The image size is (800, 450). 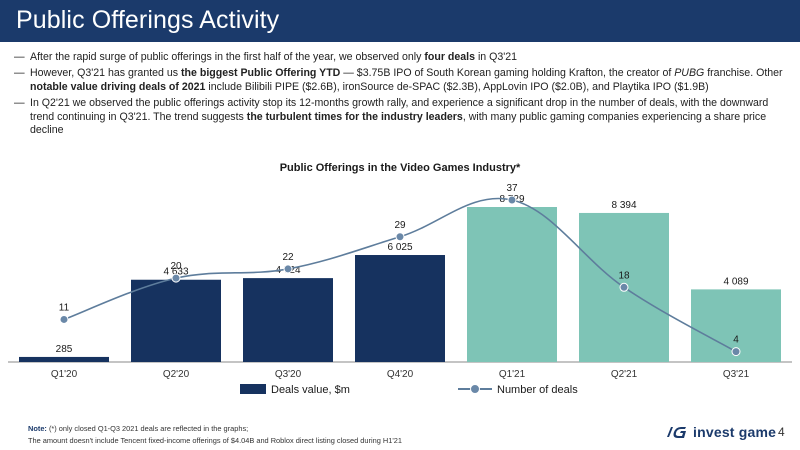 What do you see at coordinates (148, 20) in the screenshot?
I see `page-title: Public Offerings Activity` at bounding box center [148, 20].